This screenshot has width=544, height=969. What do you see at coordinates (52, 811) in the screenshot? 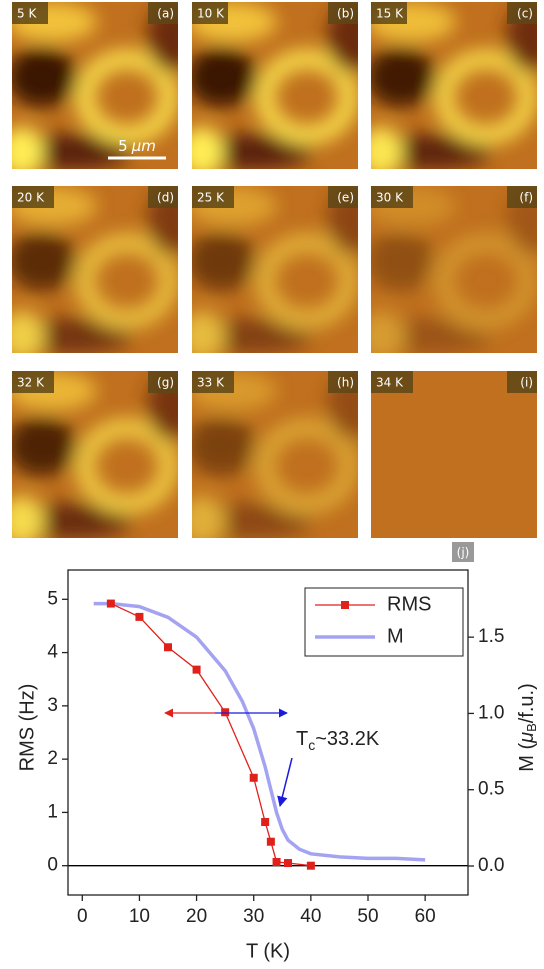
I see `y-tick-label: 1` at bounding box center [52, 811].